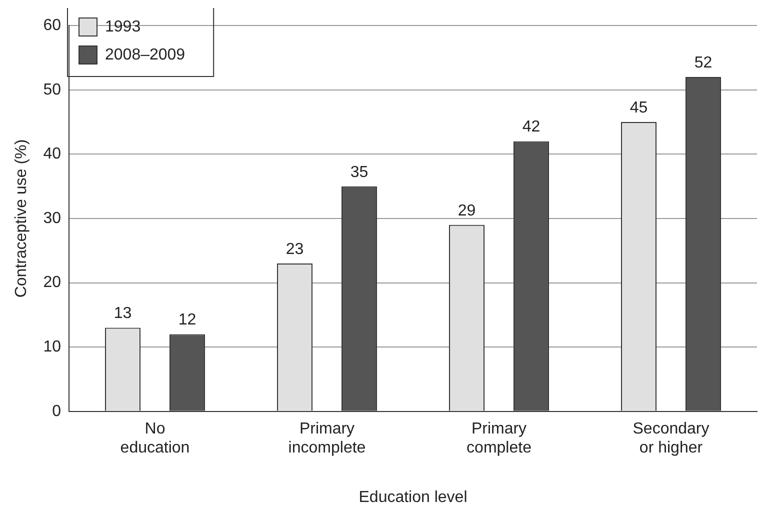 The image size is (775, 519). I want to click on y-tick-label: 50, so click(52, 89).